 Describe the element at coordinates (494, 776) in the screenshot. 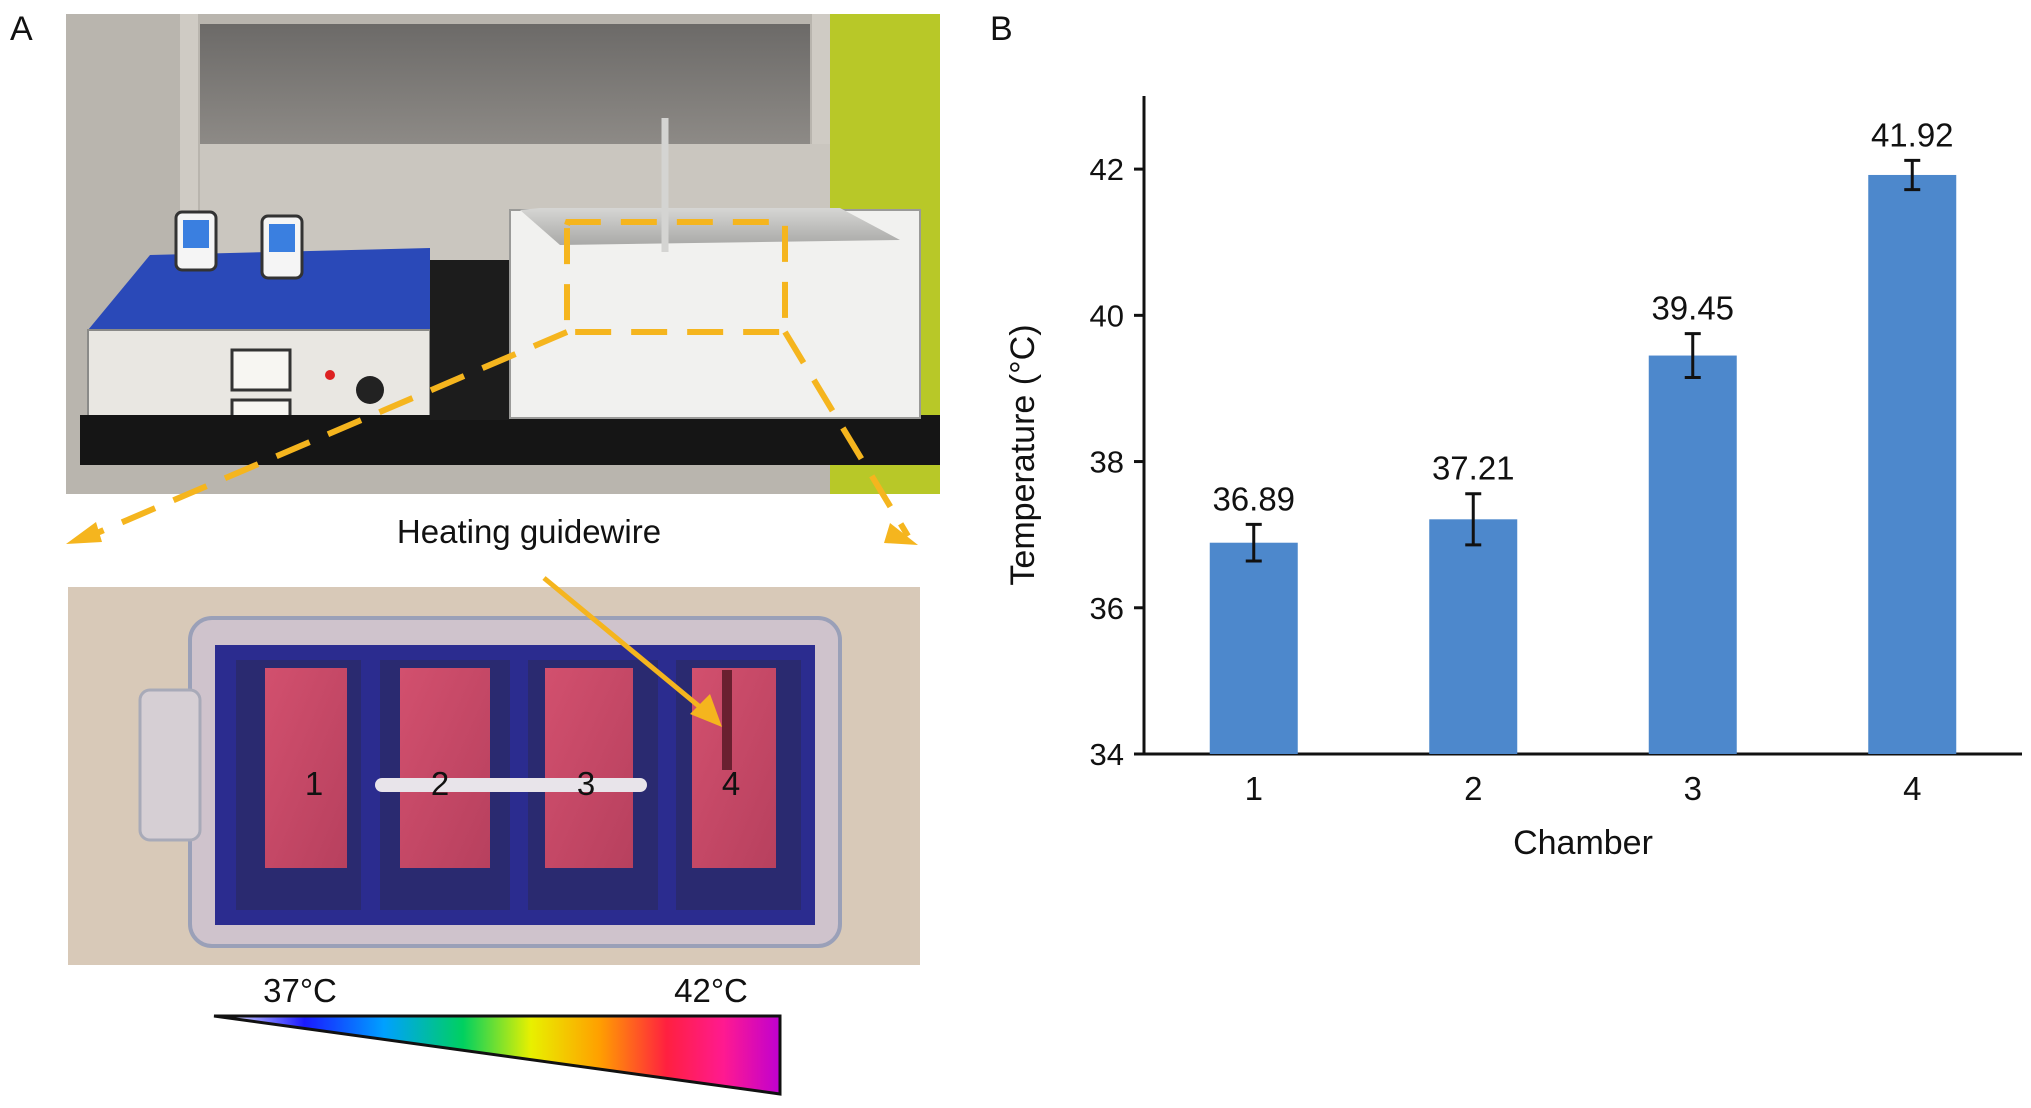

I see `chamber-plate-photo: 1 2 3 4` at that location.